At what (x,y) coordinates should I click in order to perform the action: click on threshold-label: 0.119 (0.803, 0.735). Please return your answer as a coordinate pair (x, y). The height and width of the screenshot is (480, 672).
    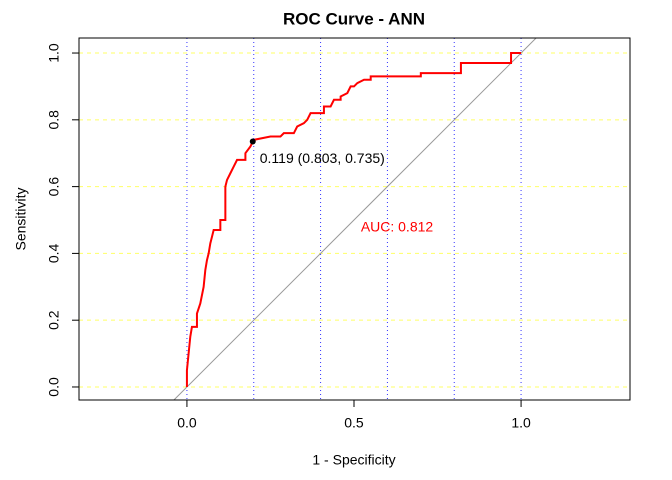
    Looking at the image, I should click on (322, 158).